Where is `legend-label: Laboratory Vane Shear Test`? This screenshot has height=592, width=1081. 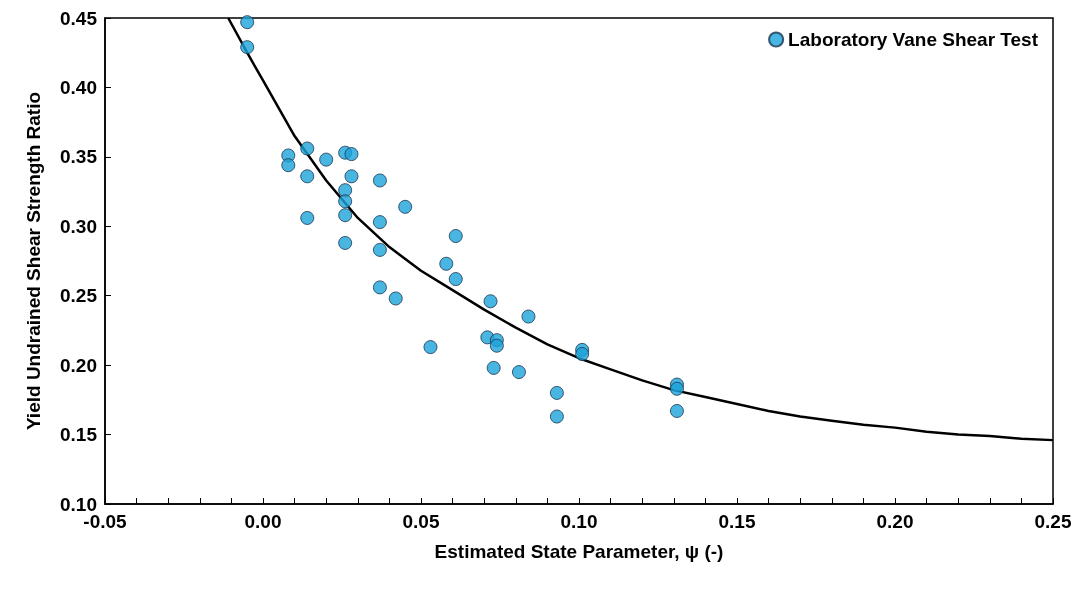 legend-label: Laboratory Vane Shear Test is located at coordinates (913, 39).